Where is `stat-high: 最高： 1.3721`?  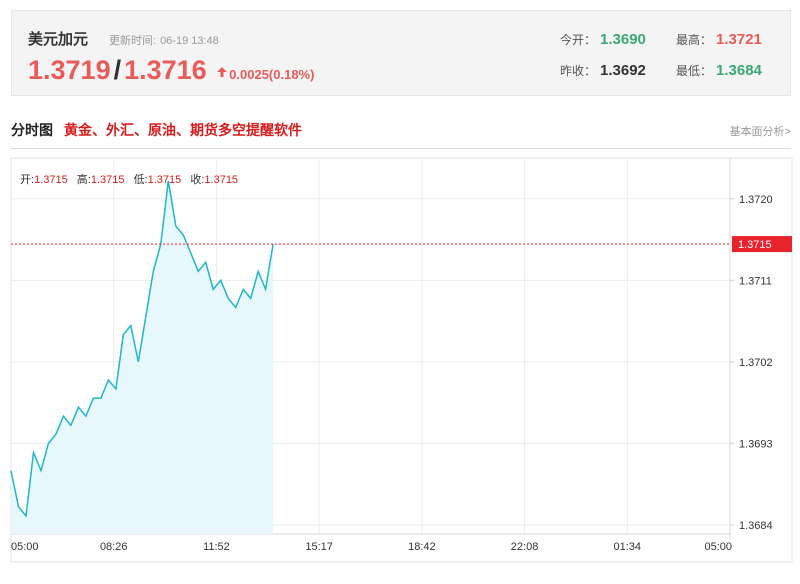
stat-high: 最高： 1.3721 is located at coordinates (719, 39).